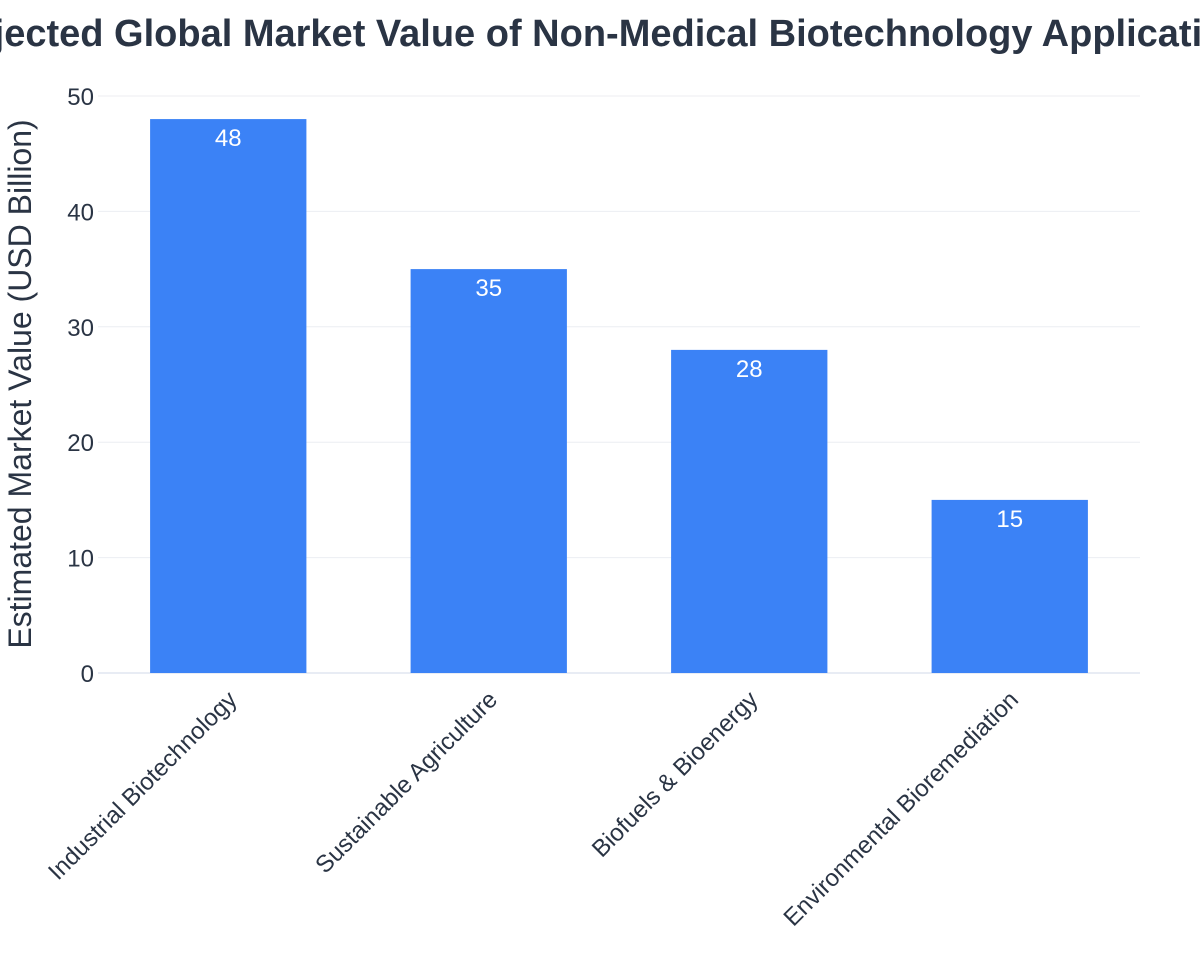 This screenshot has height=975, width=1200. What do you see at coordinates (80, 559) in the screenshot?
I see `y-tick-label: 10` at bounding box center [80, 559].